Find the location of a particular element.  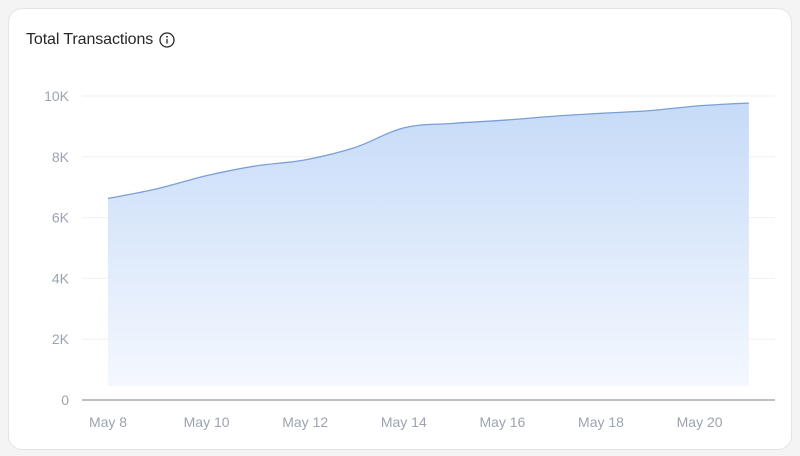

y-tick-label: 0 is located at coordinates (65, 400).